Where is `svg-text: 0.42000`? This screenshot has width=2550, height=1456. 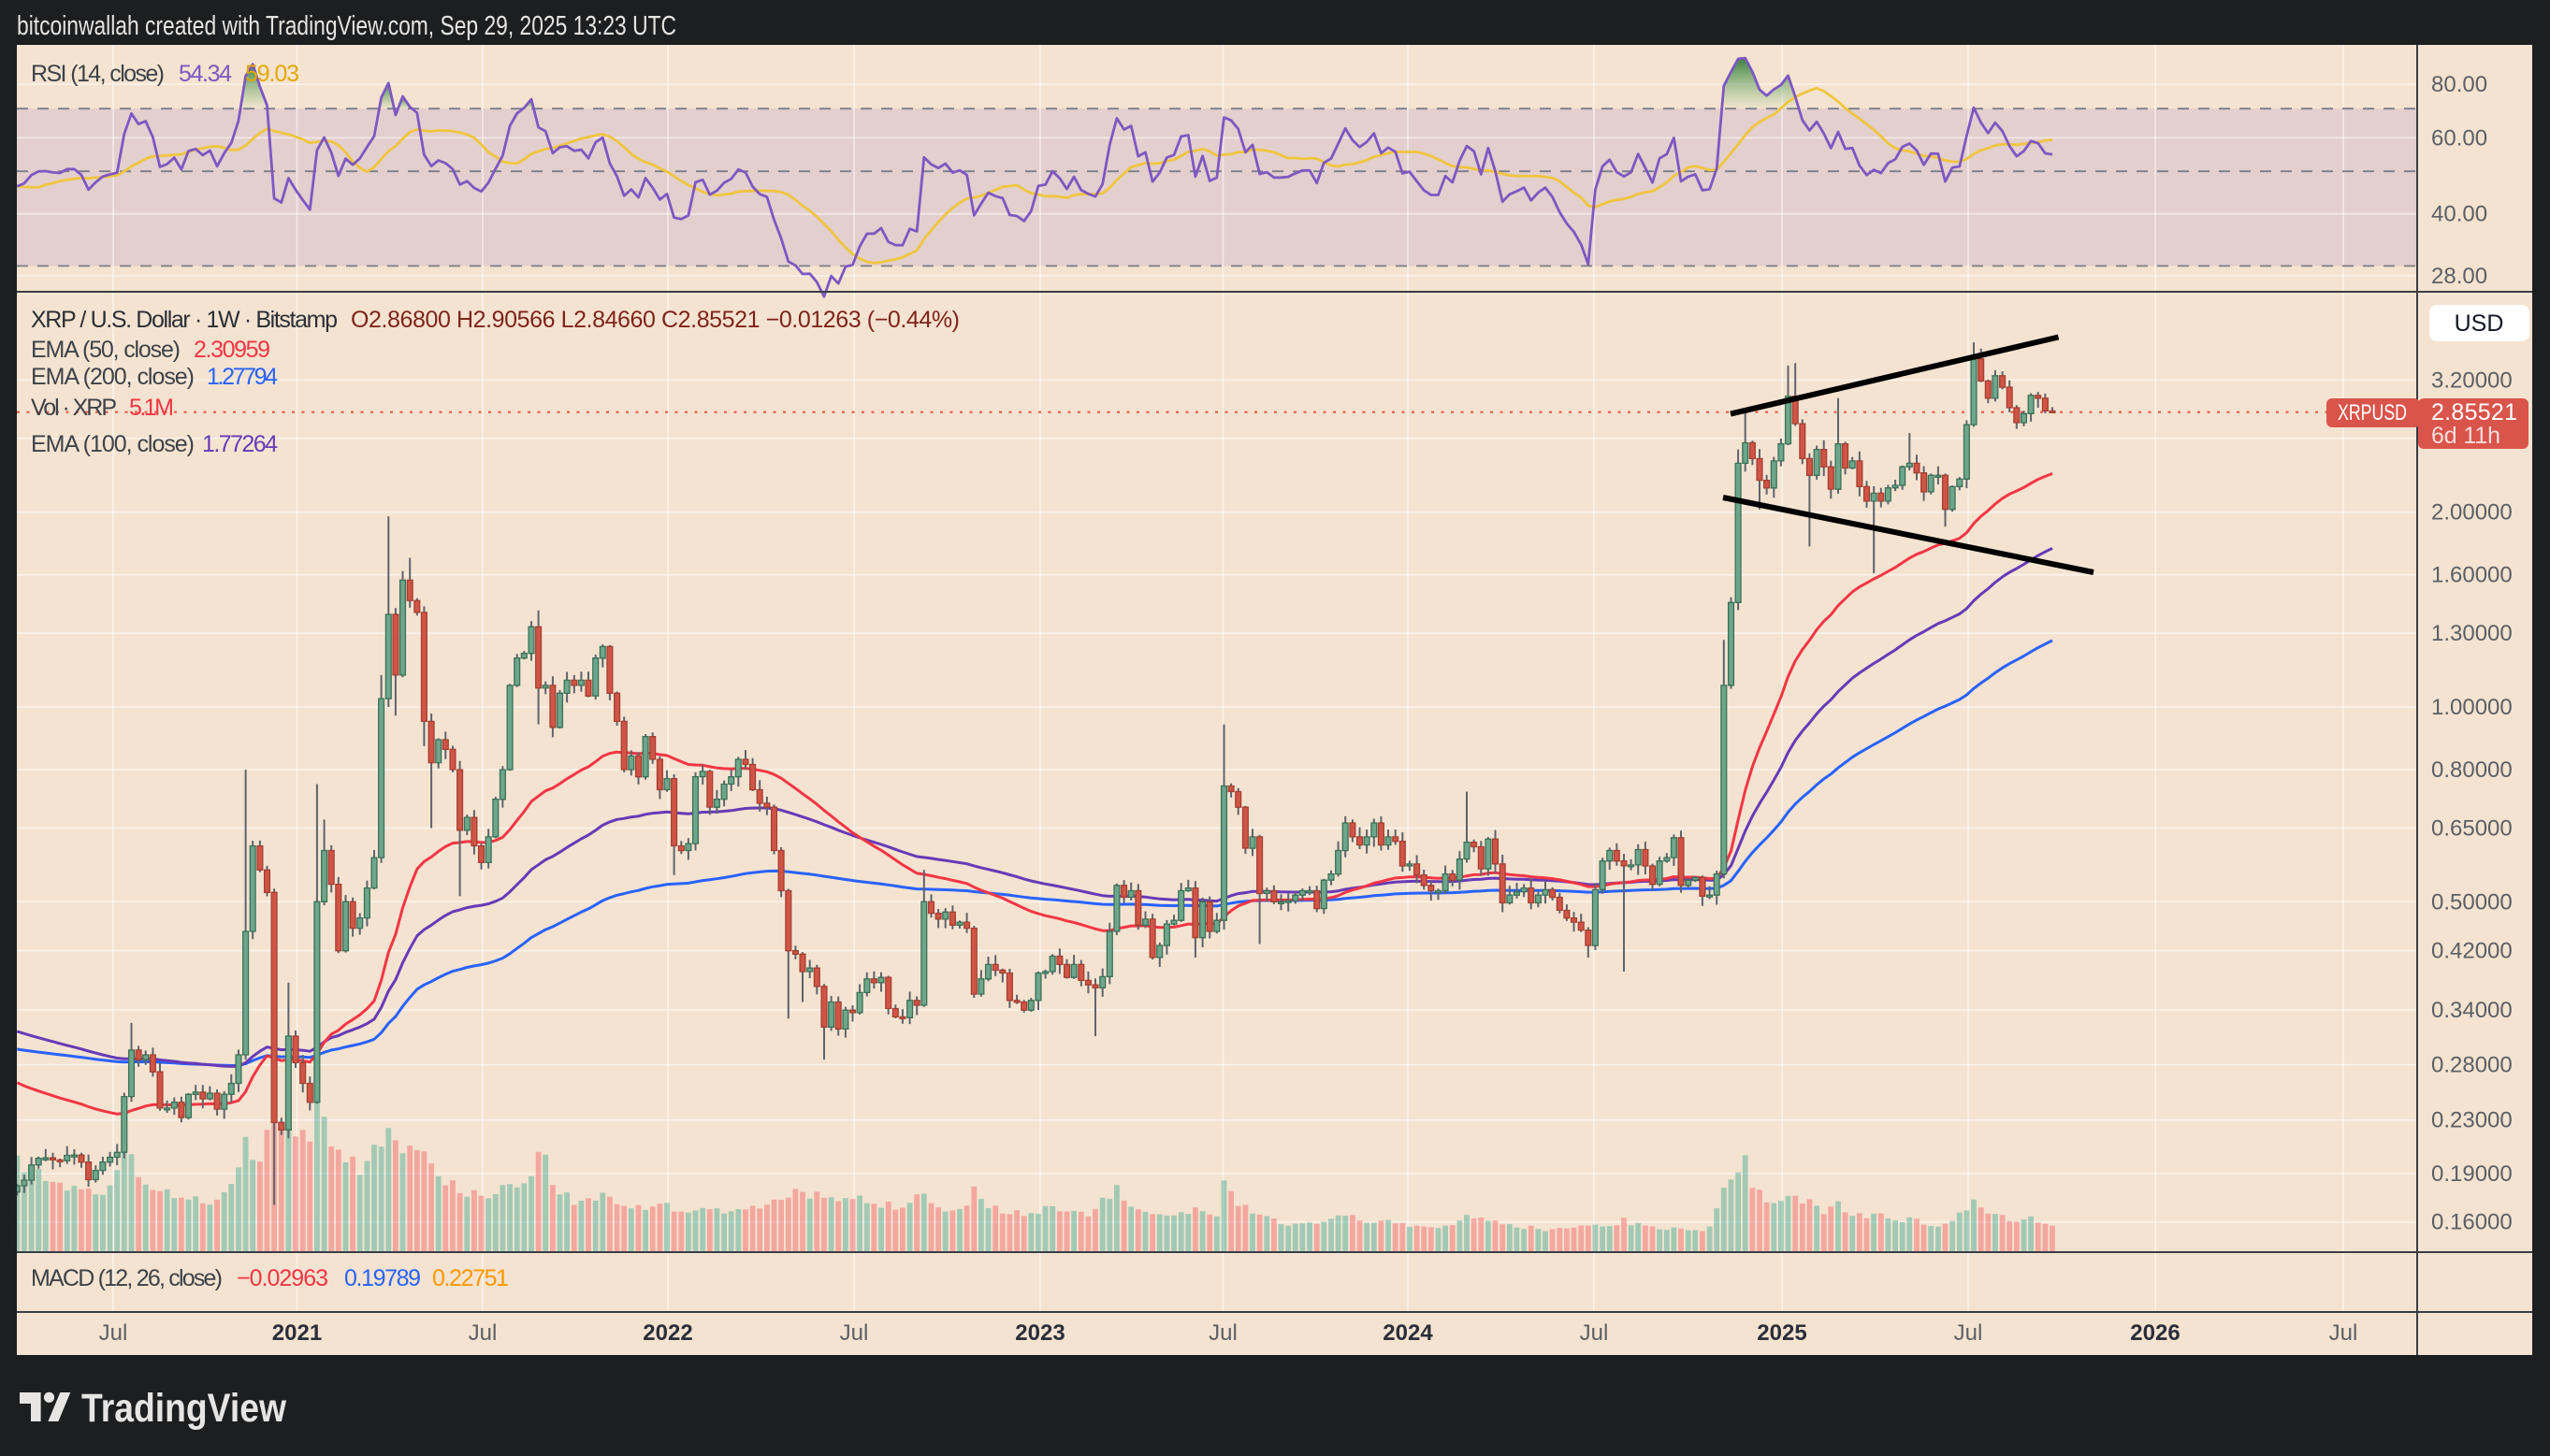
svg-text: 0.42000 is located at coordinates (2472, 951).